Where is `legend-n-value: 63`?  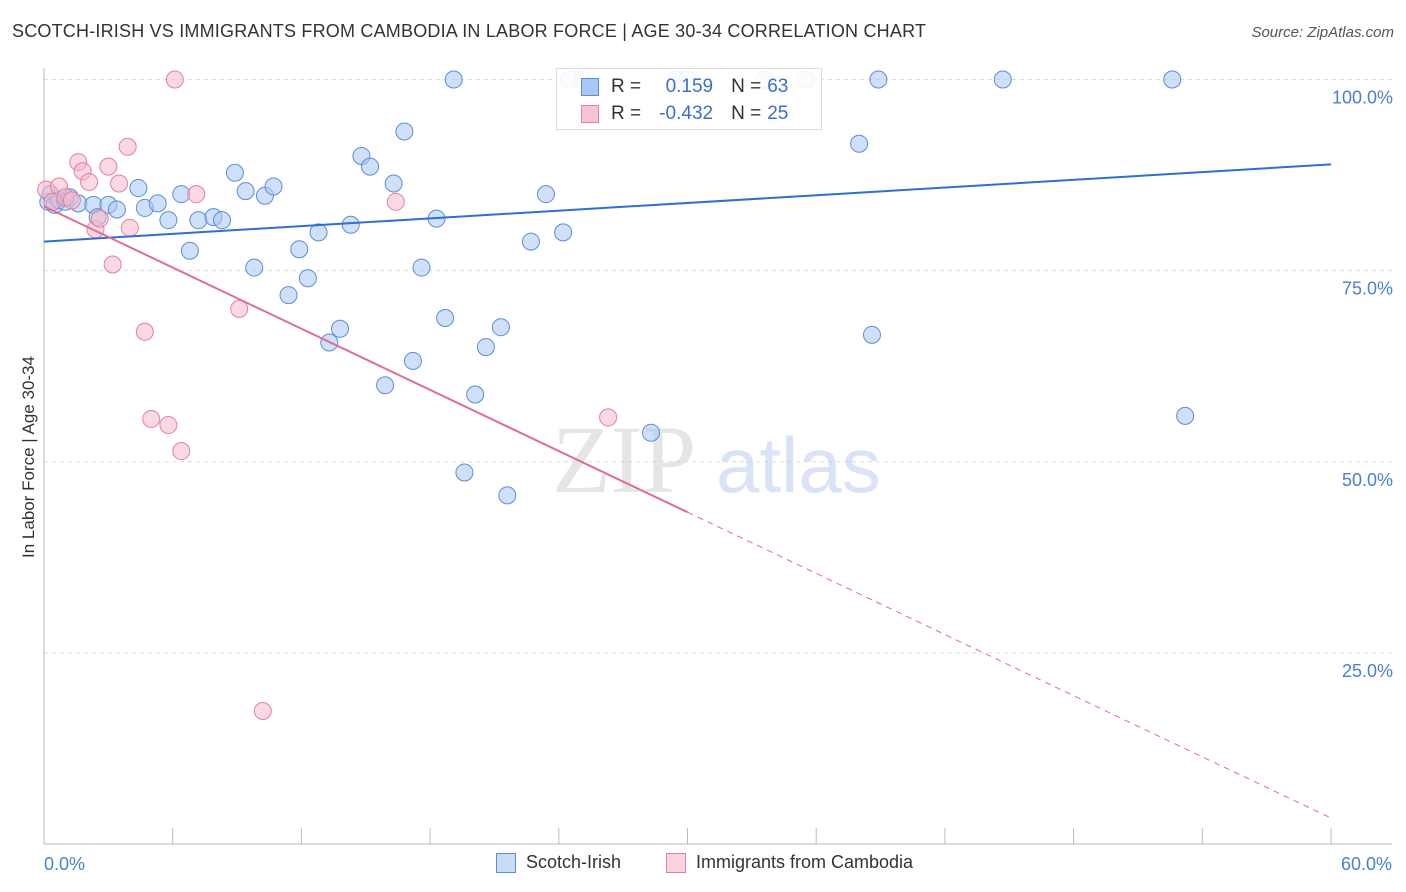 legend-n-value: 63 is located at coordinates (778, 86).